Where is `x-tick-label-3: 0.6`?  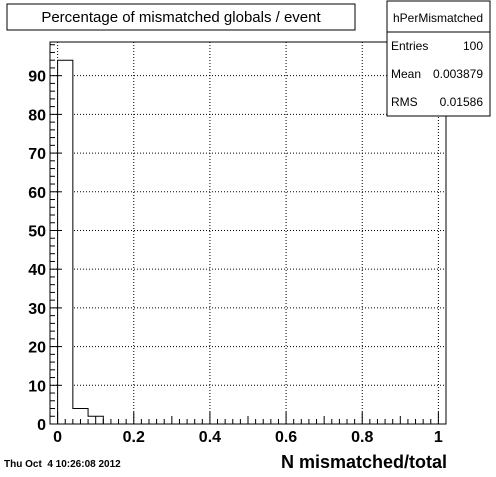
x-tick-label-3: 0.6 is located at coordinates (286, 437).